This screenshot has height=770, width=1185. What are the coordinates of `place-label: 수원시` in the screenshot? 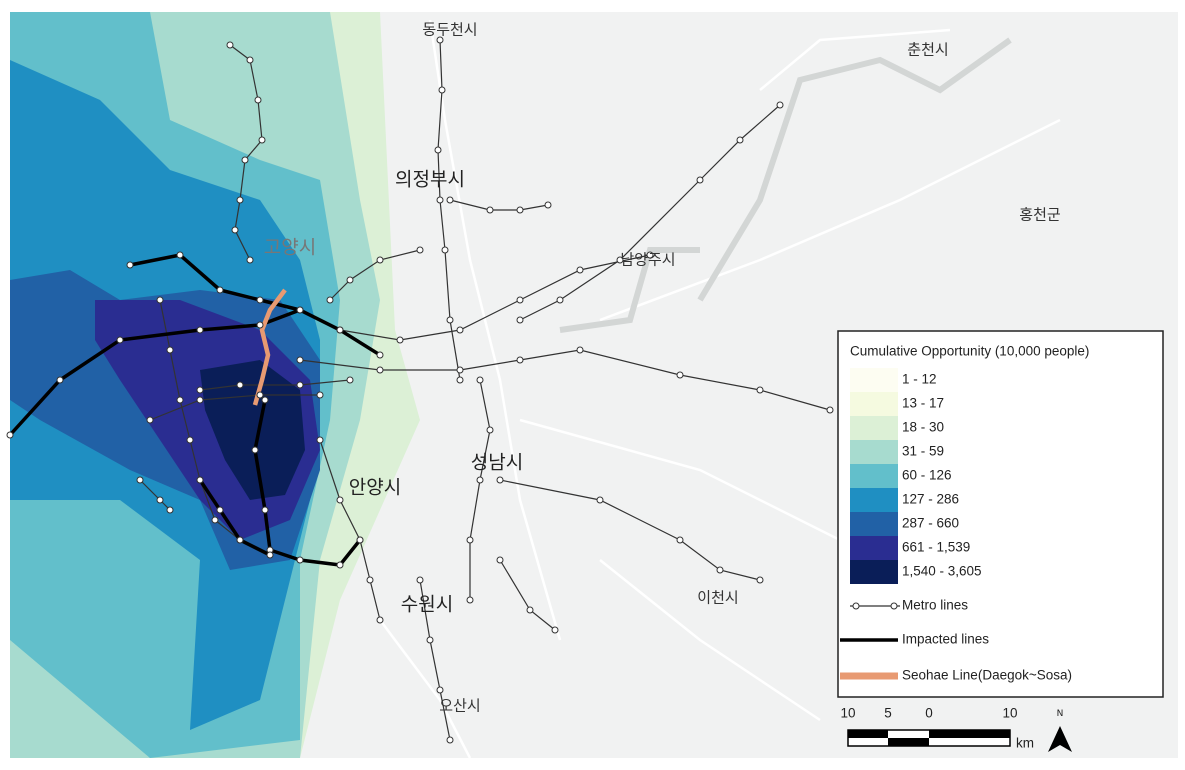 It's located at (427, 605).